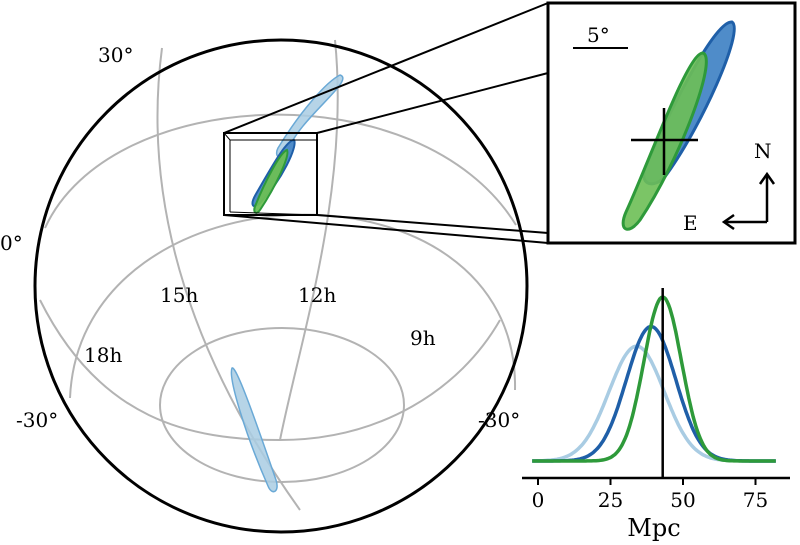  What do you see at coordinates (538, 500) in the screenshot?
I see `x-tick-label-0: 0` at bounding box center [538, 500].